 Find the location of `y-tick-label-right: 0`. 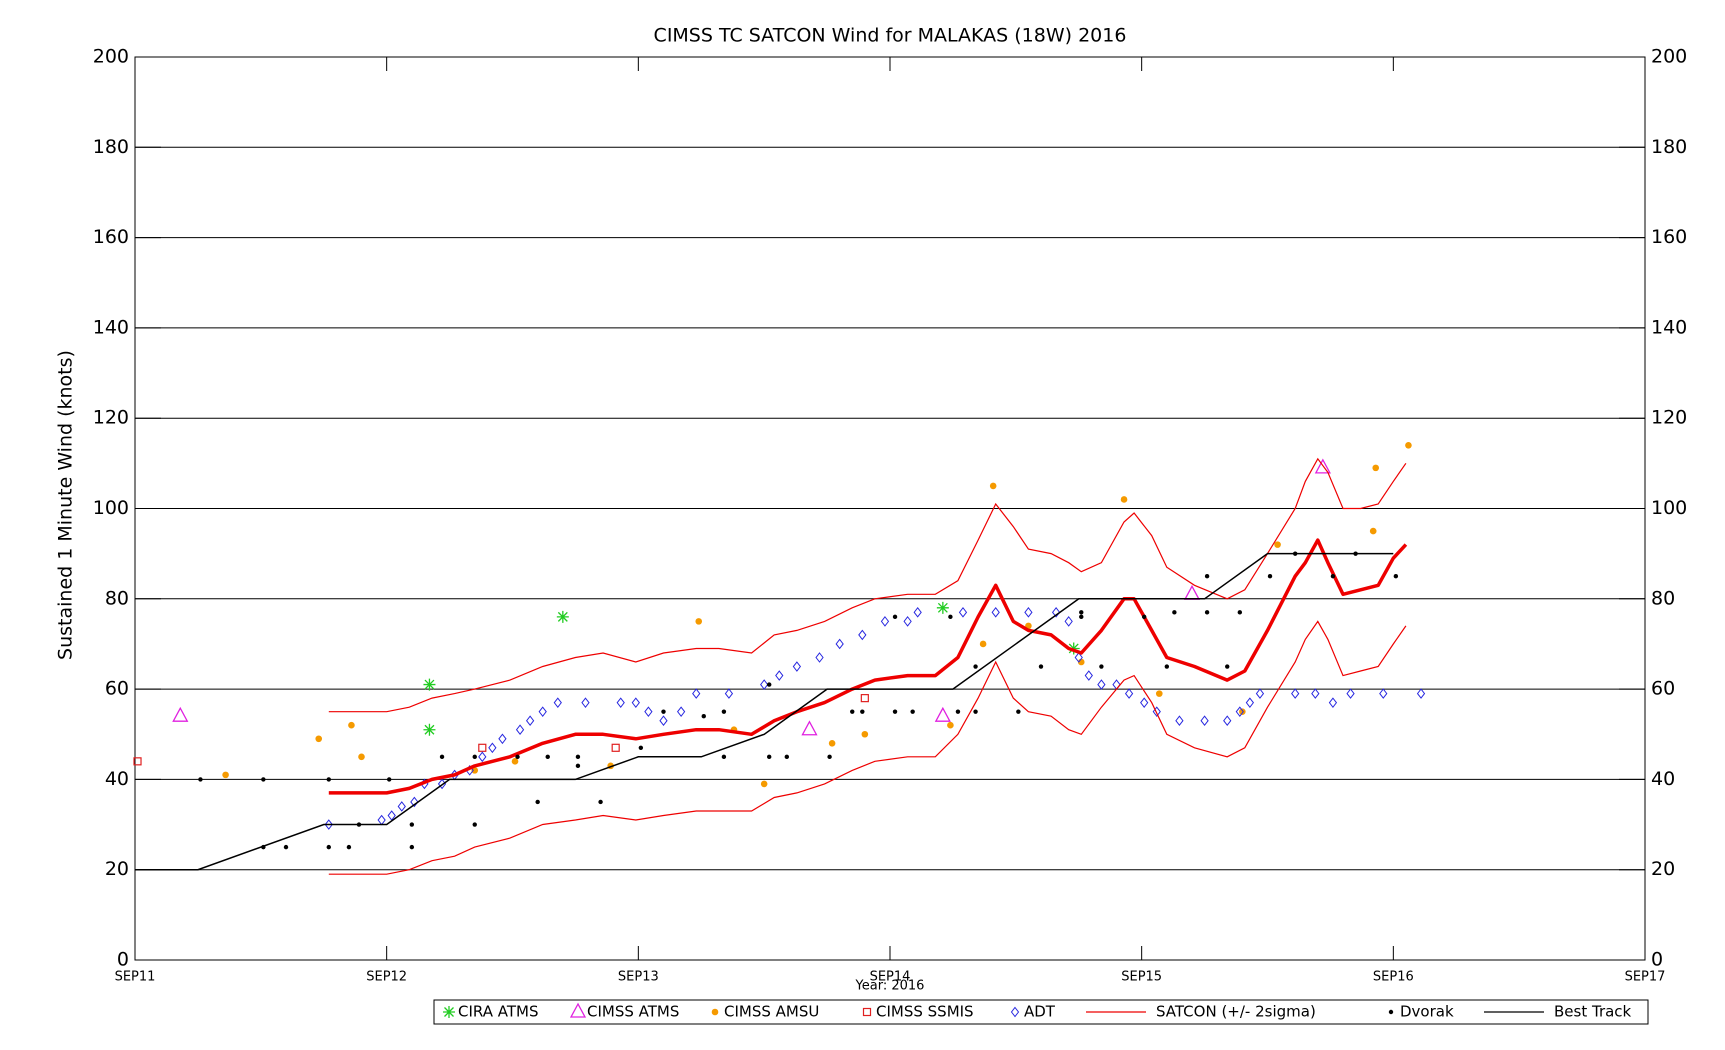

y-tick-label-right: 0 is located at coordinates (1657, 960).